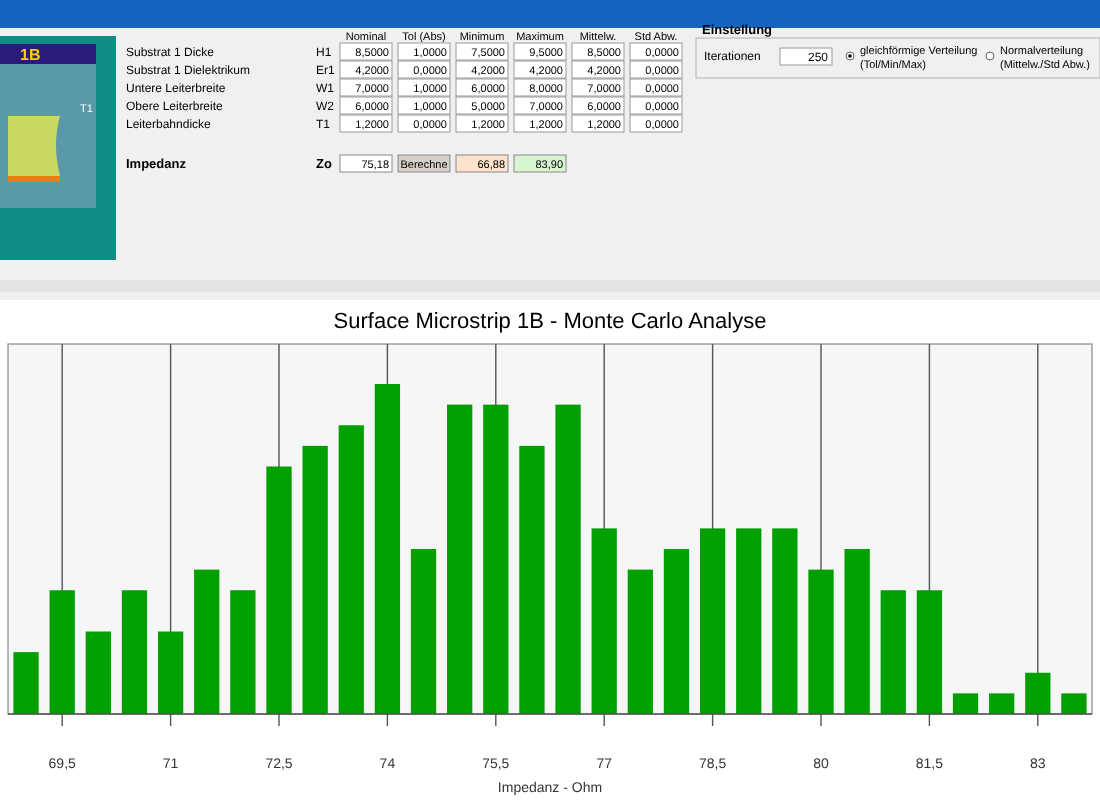  I want to click on text: 1B, so click(30, 55).